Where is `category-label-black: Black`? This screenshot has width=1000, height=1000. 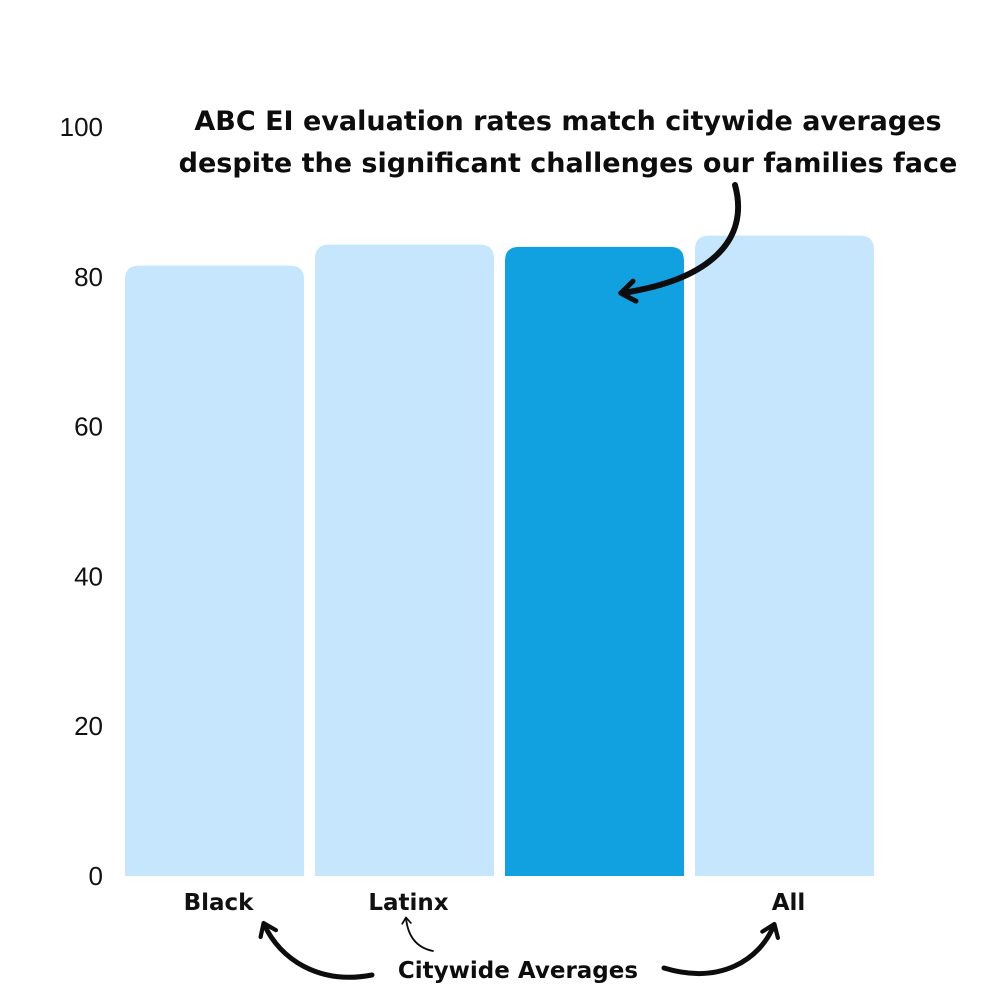
category-label-black: Black is located at coordinates (219, 903).